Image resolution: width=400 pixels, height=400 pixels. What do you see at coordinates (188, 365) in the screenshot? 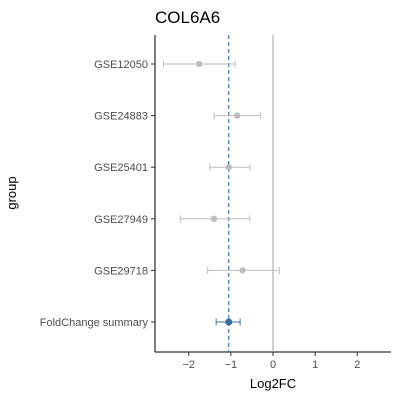
I see `x-tick-label: −2` at bounding box center [188, 365].